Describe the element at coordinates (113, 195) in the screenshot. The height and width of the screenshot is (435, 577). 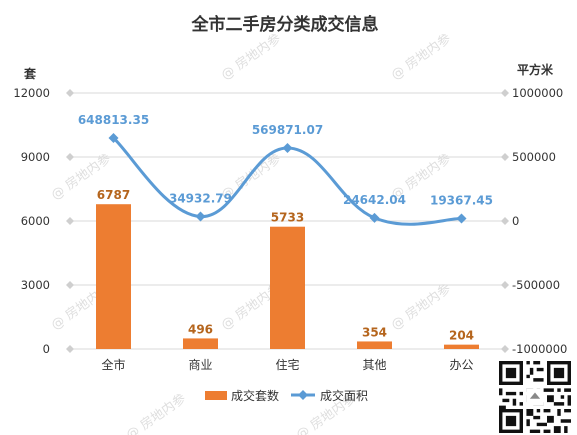
I see `bar-data-label: 6787` at that location.